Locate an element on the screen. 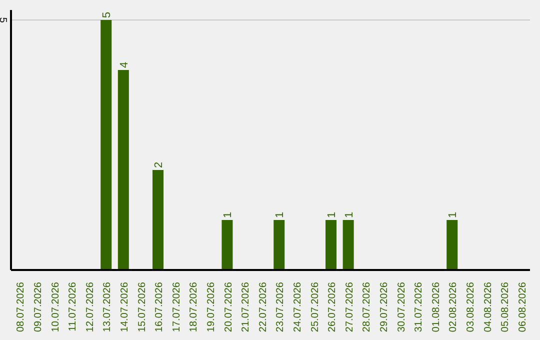 The height and width of the screenshot is (340, 540). x-tick-label: 10.07.2026 is located at coordinates (56, 307).